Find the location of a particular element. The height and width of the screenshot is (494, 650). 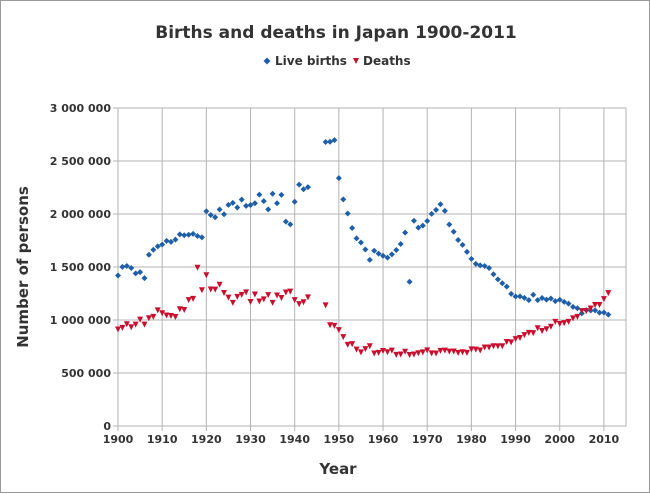

x-tick-label: 1910 is located at coordinates (162, 439).